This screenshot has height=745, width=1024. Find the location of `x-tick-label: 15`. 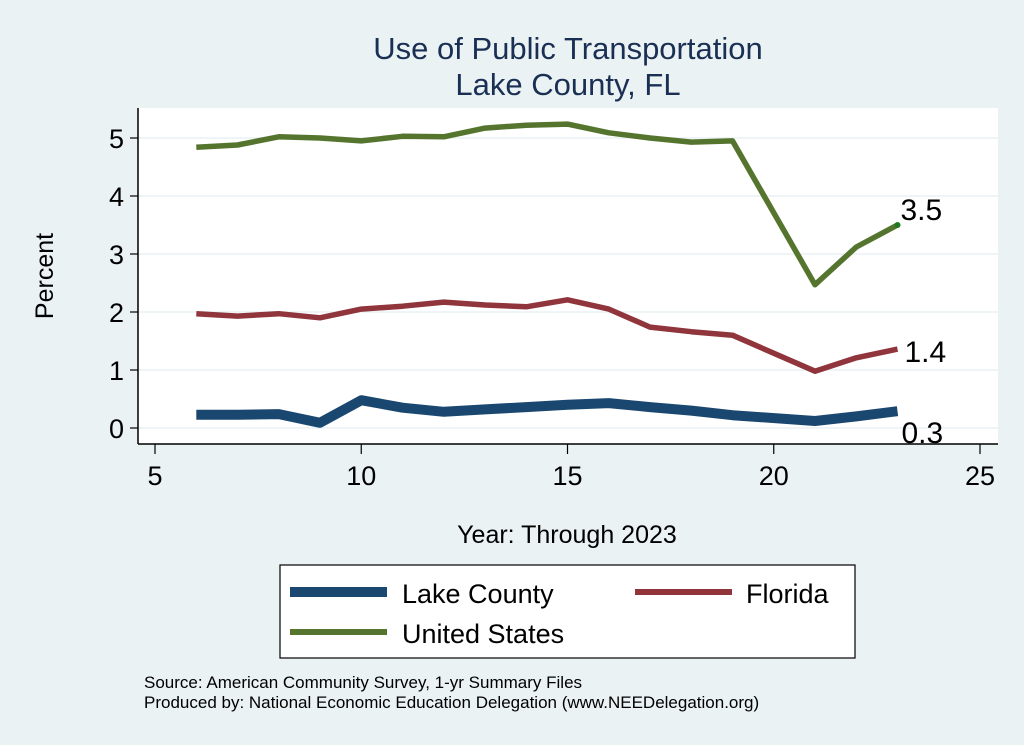

x-tick-label: 15 is located at coordinates (567, 476).